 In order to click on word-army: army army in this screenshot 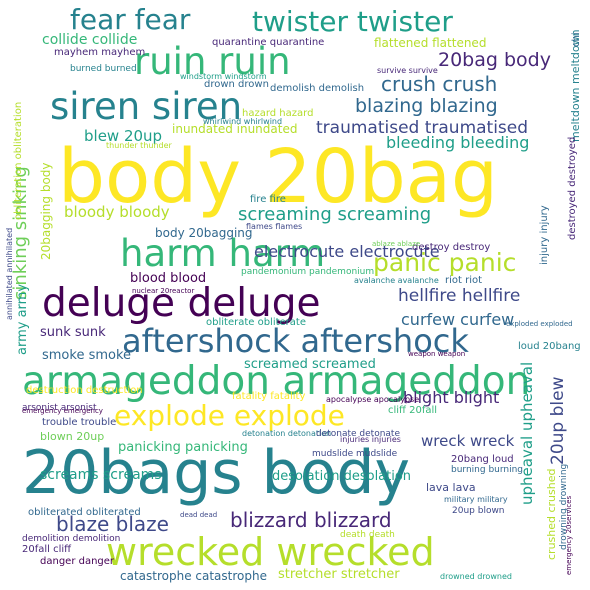, I will do `click(22, 319)`.